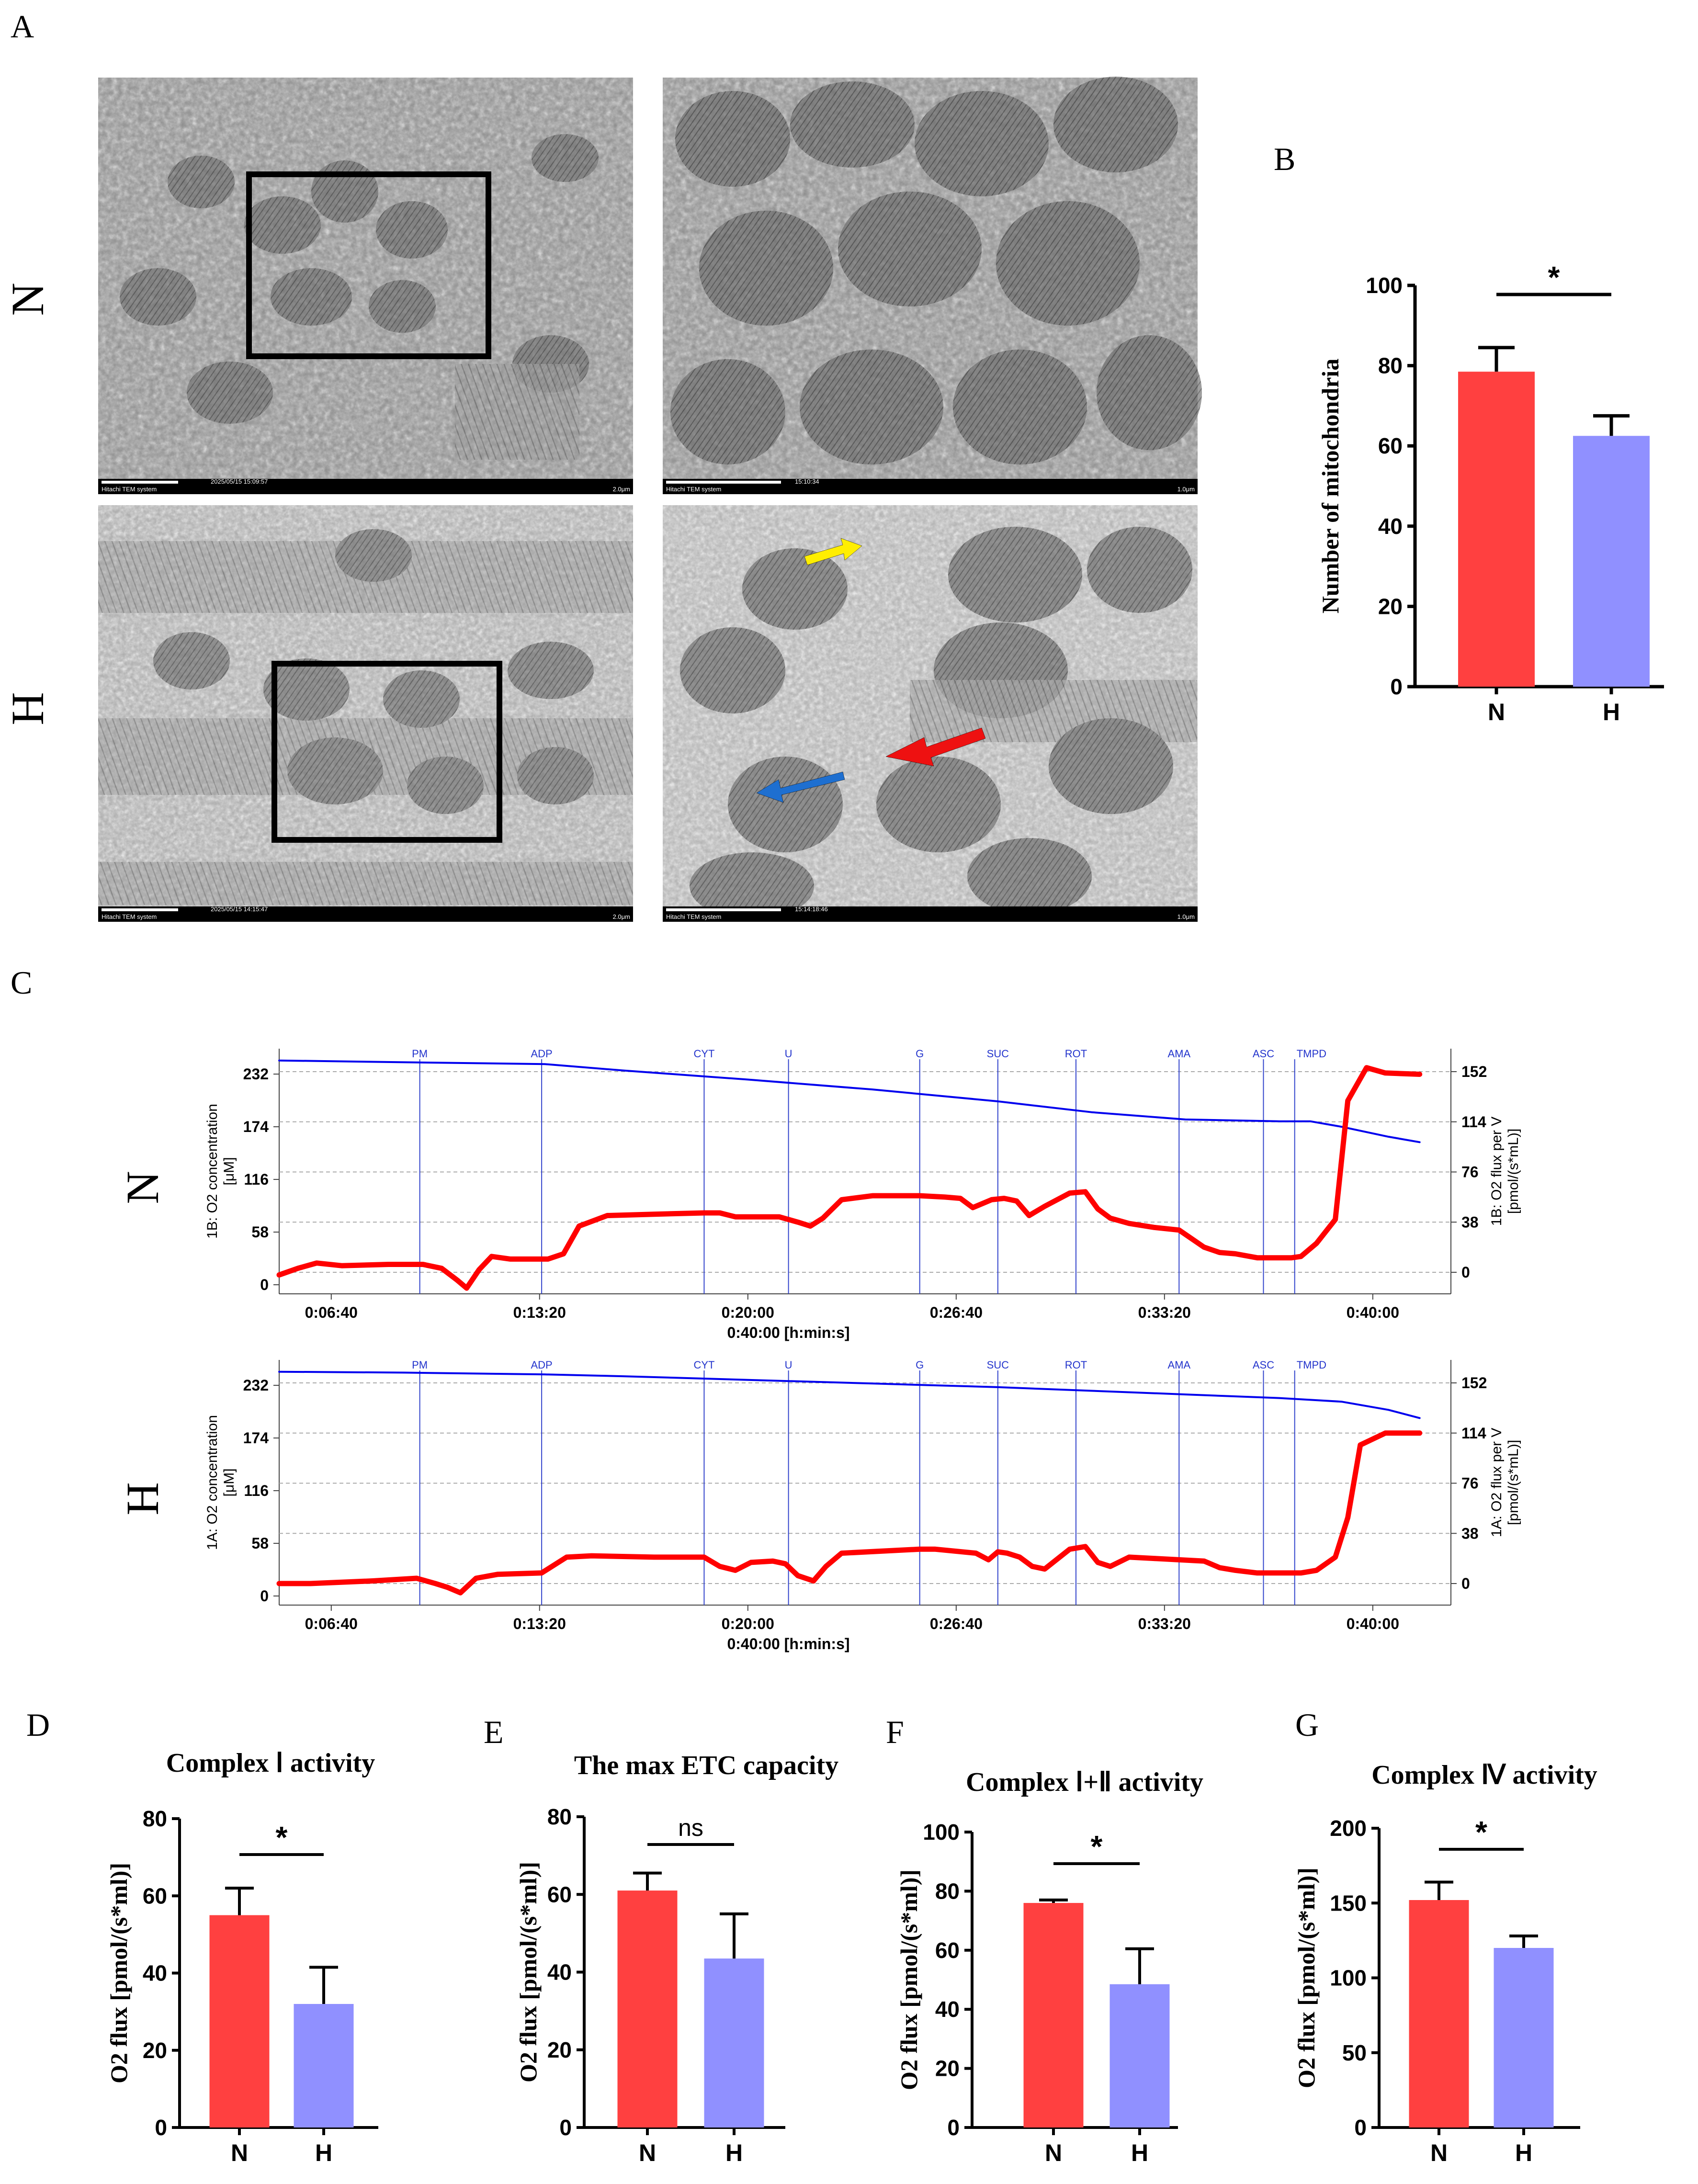 The height and width of the screenshot is (2184, 1698). I want to click on x-axis-label: 0:40:00 [h:min:s], so click(788, 1644).